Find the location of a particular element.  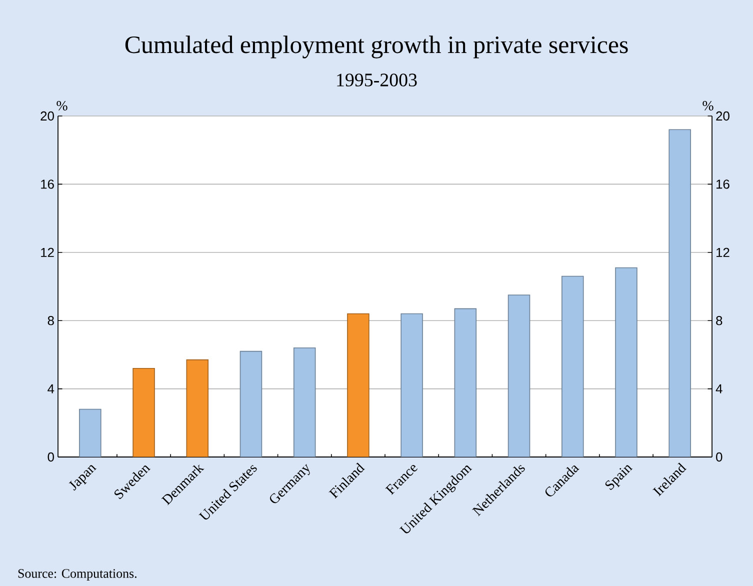

chart-subtitle: 1995-2003 is located at coordinates (377, 80).